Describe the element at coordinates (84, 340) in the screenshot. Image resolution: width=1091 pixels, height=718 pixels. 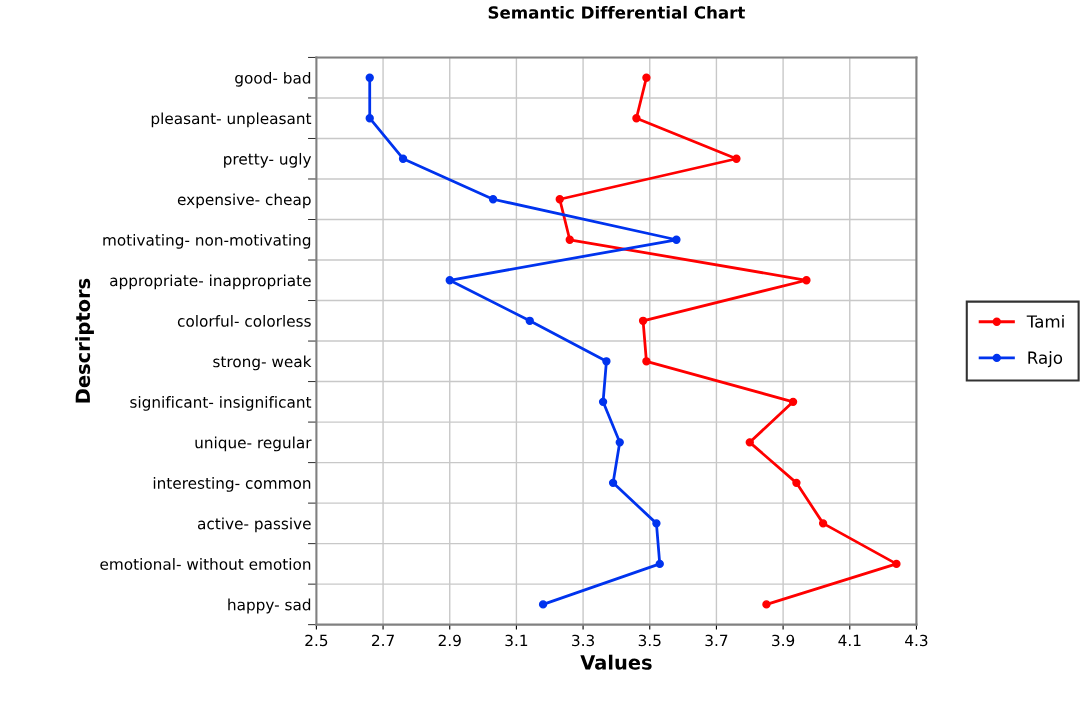
I see `y-axis-title: Descriptors` at that location.